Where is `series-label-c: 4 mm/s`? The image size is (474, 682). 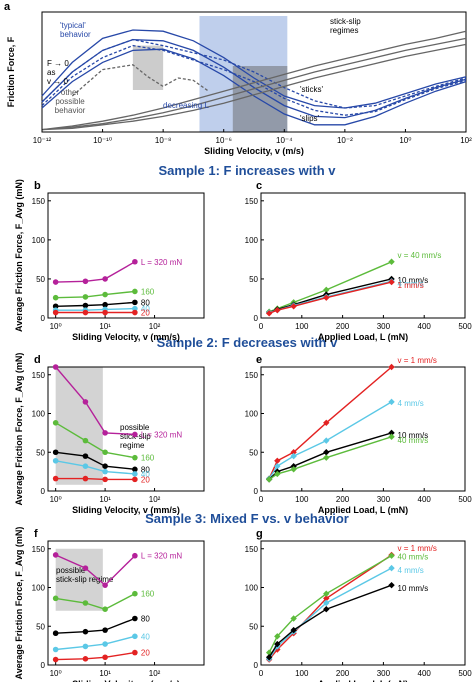
series-label-c: 4 mm/s is located at coordinates (411, 283).